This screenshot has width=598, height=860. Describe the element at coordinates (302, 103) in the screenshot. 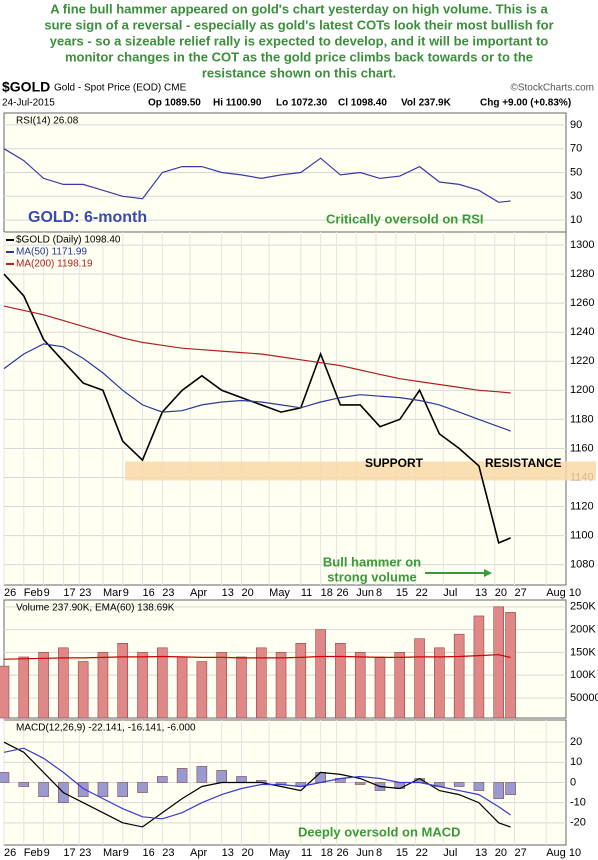

I see `low: Lo 1072.30` at that location.